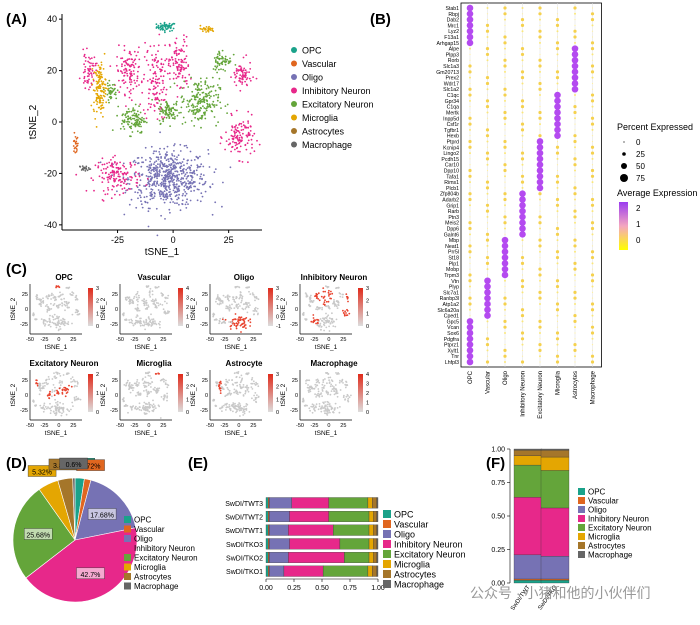 This screenshot has height=625, width=700. Describe the element at coordinates (164, 548) in the screenshot. I see `legend-label: Inhibitory Neuron` at that location.